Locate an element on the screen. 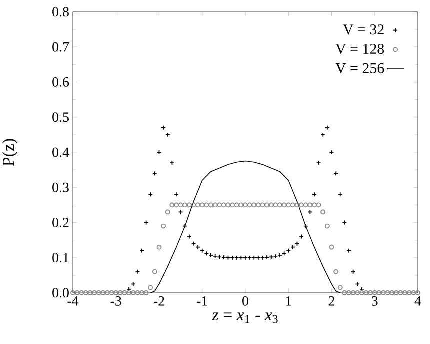 This screenshot has height=344, width=430. x-tick-label: -1 is located at coordinates (202, 301).